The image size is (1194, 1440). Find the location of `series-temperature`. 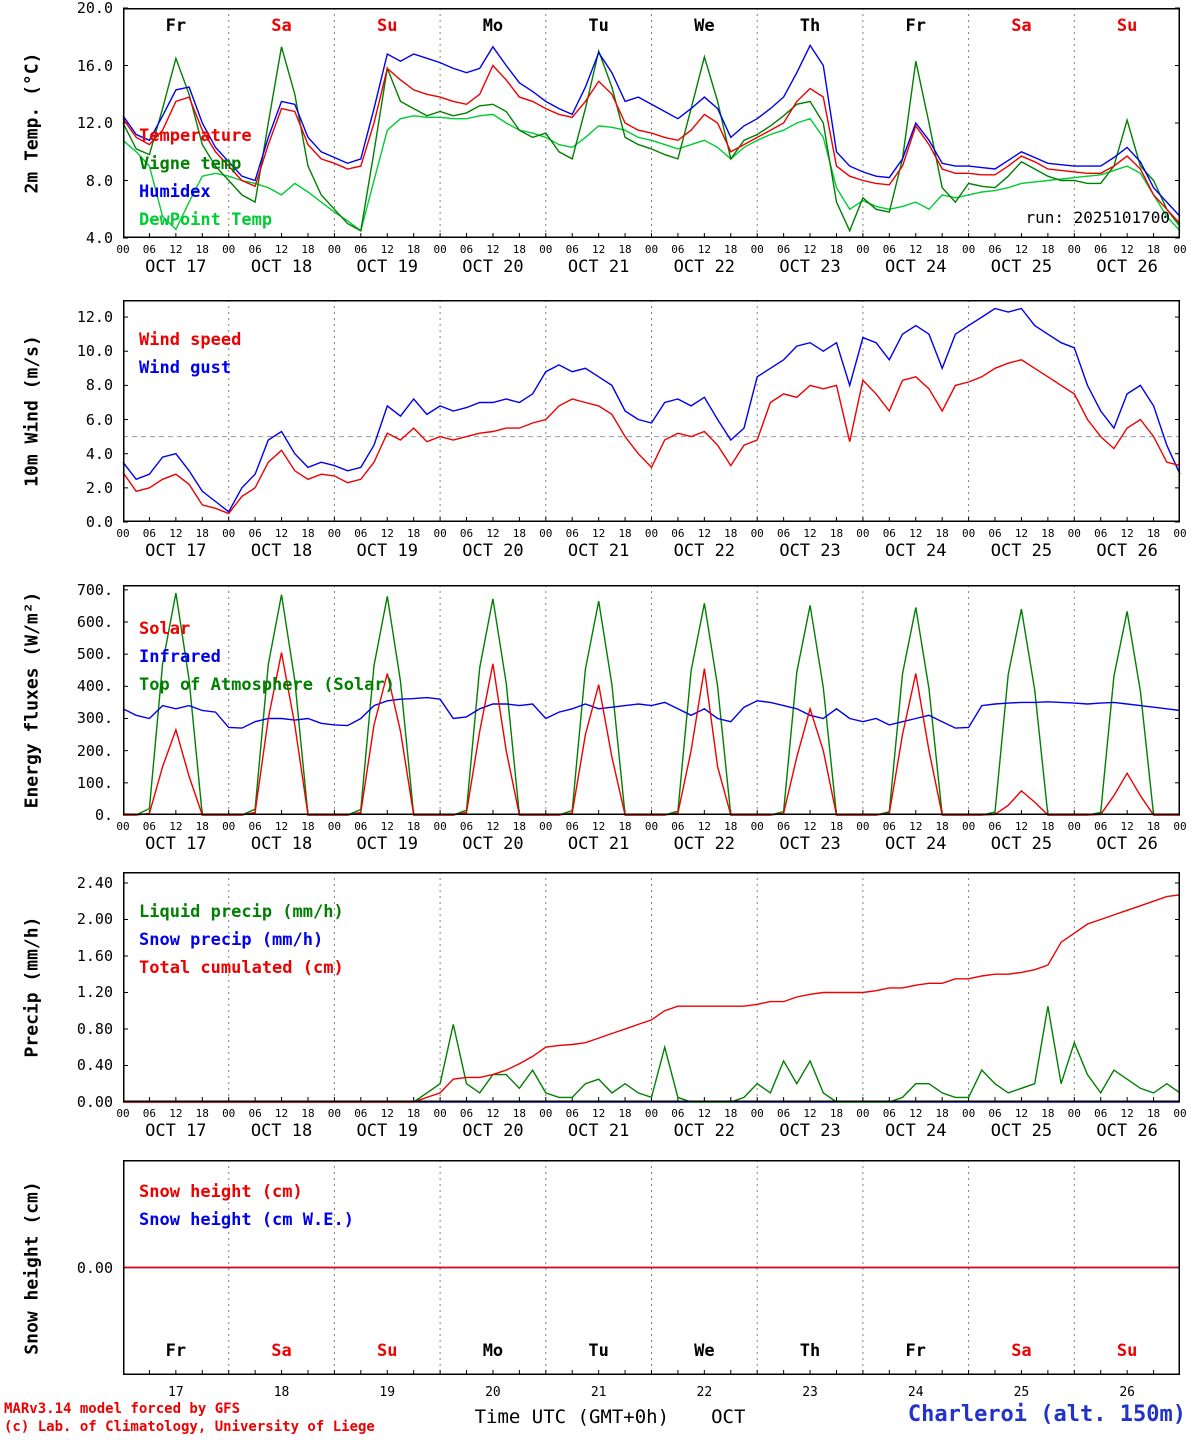

series-temperature is located at coordinates (651, 144).